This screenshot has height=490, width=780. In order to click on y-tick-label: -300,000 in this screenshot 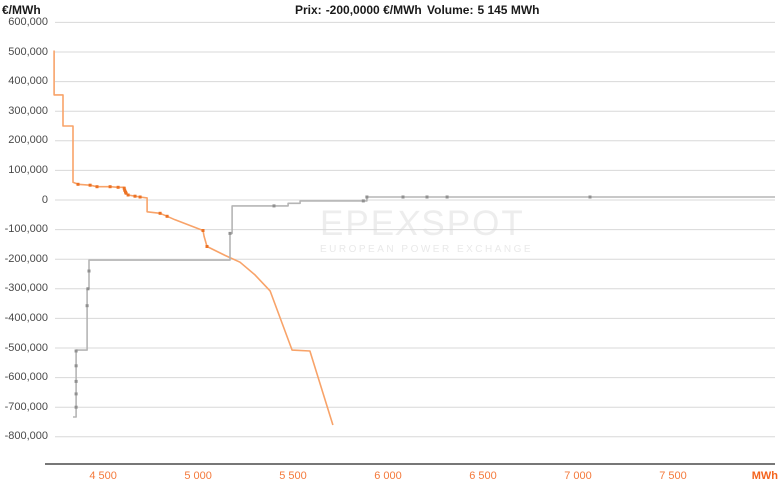, I will do `click(26, 288)`.